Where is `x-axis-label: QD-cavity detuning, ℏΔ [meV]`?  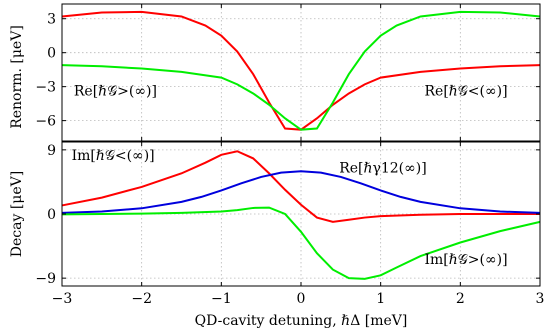
x-axis-label: QD-cavity detuning, ℏΔ [meV] is located at coordinates (301, 321).